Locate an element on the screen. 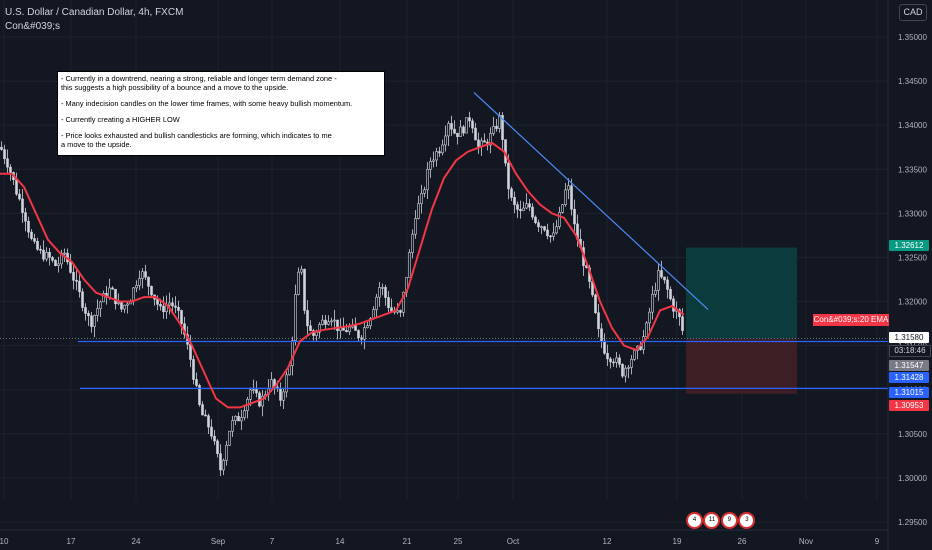 The image size is (932, 550). economic-events: 4 11 9 3 is located at coordinates (721, 518).